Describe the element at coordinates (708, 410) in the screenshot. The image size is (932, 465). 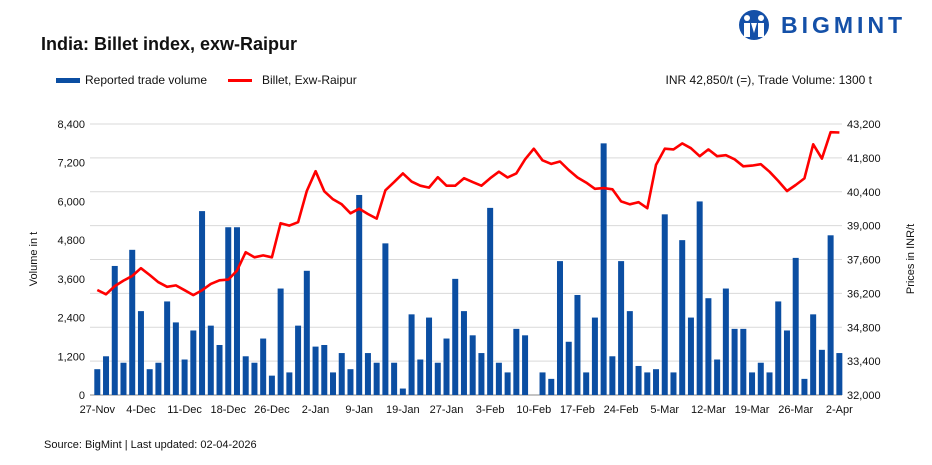
I see `x-tick-label: 12-Mar` at that location.